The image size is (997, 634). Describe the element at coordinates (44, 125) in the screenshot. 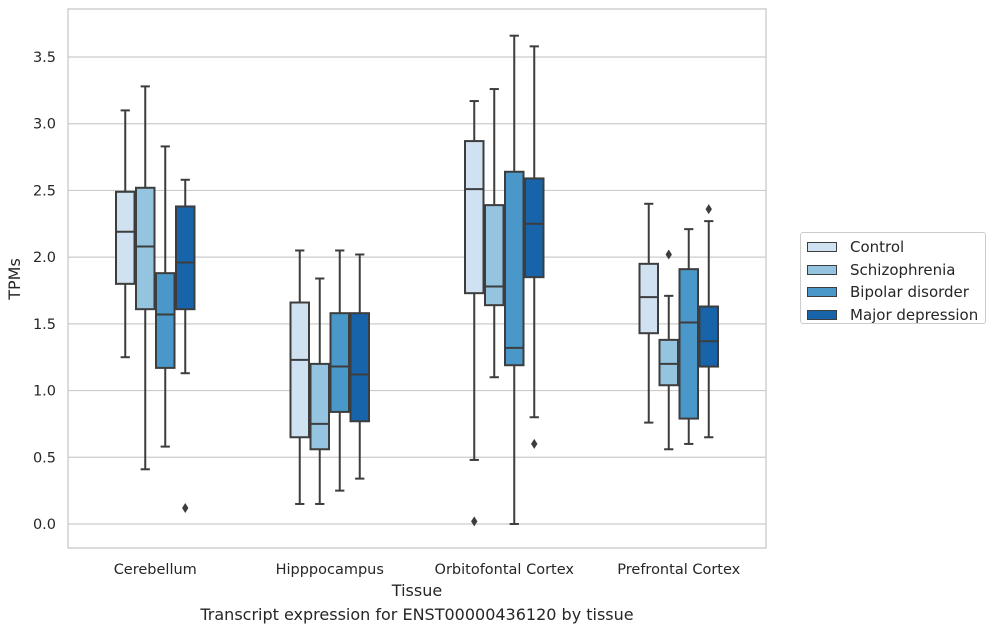

I see `y-tick-label: 3.0` at that location.